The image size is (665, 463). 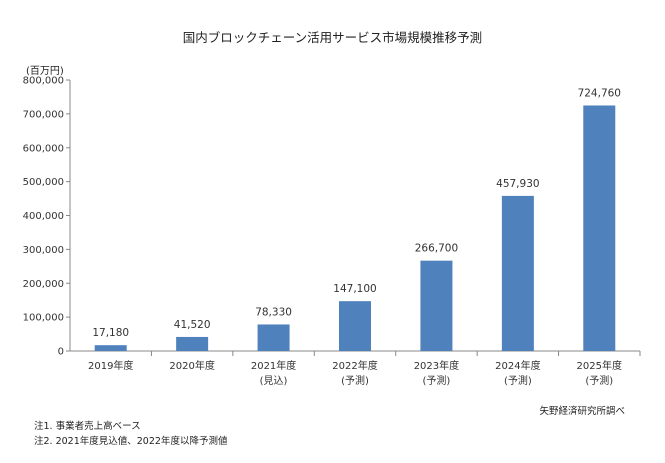 I want to click on x-tick-label: 2022年度, so click(x=354, y=365).